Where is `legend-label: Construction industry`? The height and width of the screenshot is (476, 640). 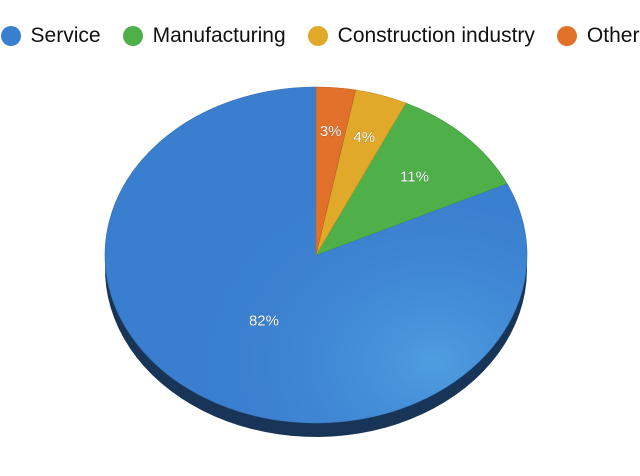
legend-label: Construction industry is located at coordinates (436, 35).